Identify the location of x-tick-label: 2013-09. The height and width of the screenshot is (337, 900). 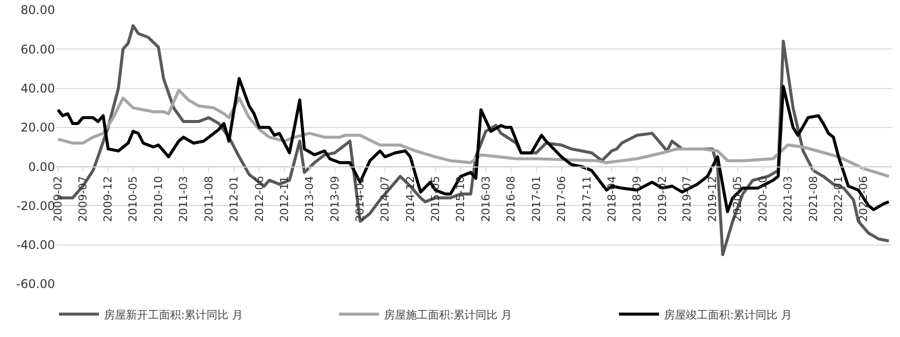
(335, 199).